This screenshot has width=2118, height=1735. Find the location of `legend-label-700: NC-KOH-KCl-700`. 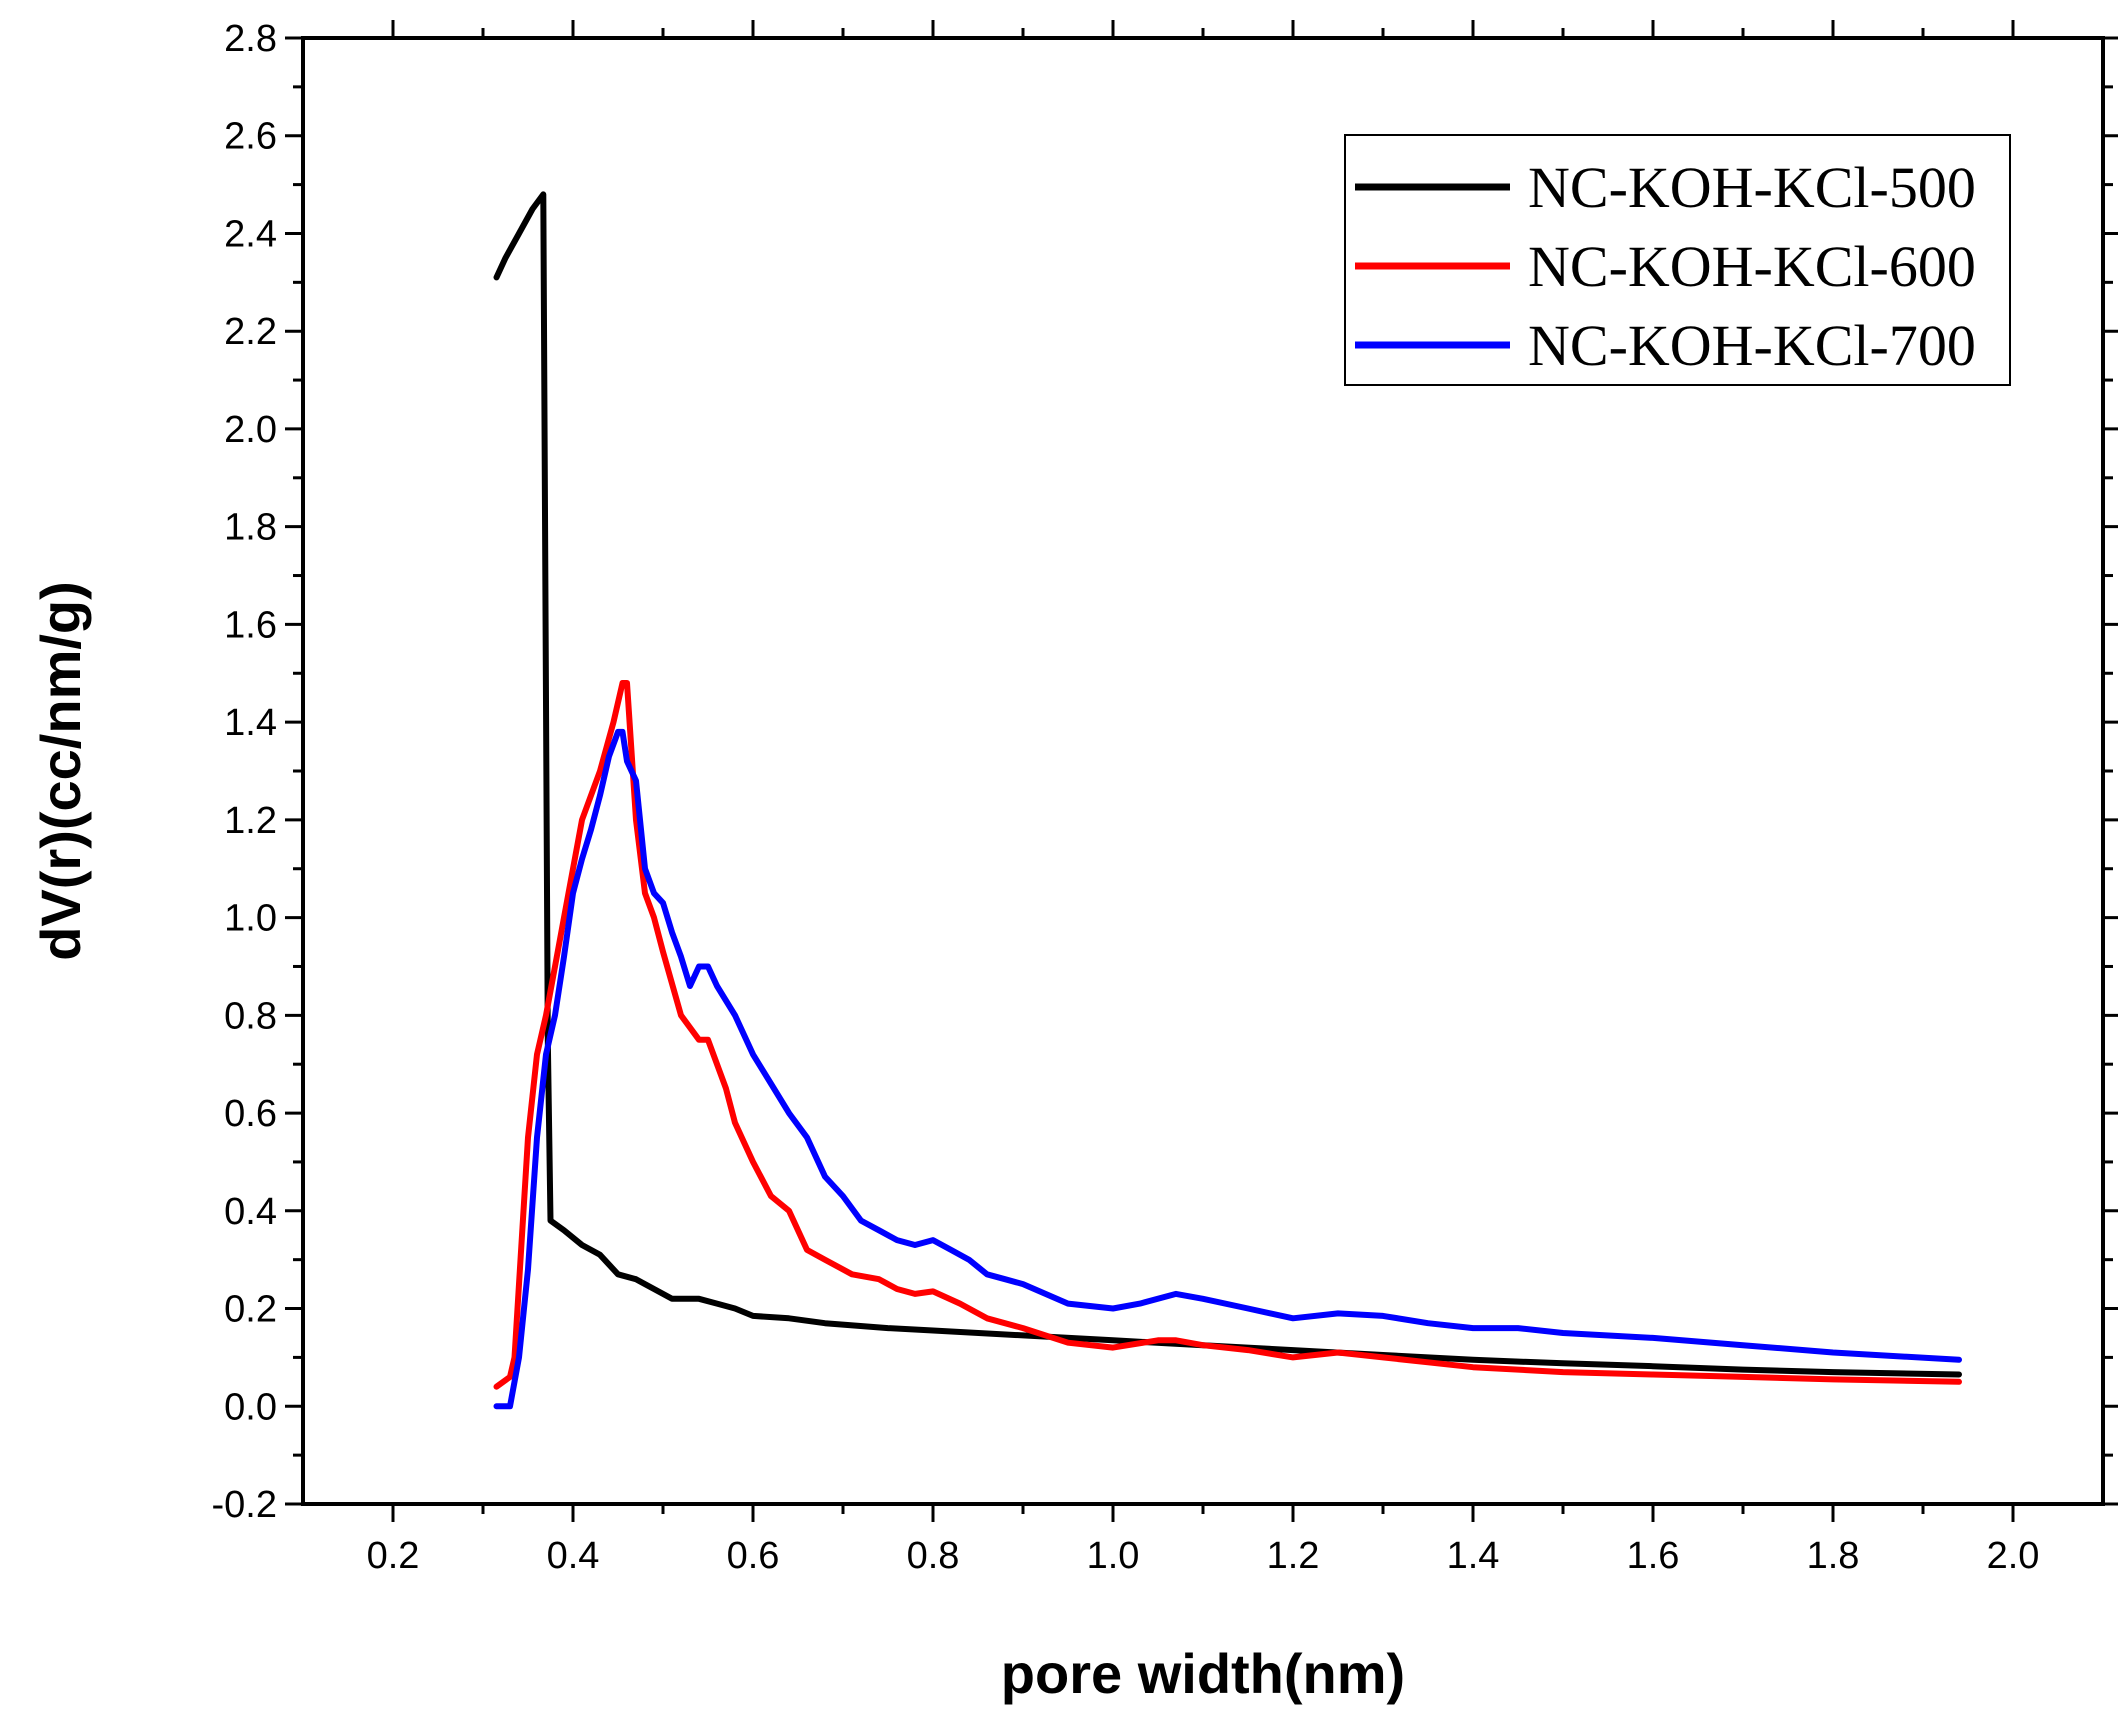

legend-label-700: NC-KOH-KCl-700 is located at coordinates (1752, 345).